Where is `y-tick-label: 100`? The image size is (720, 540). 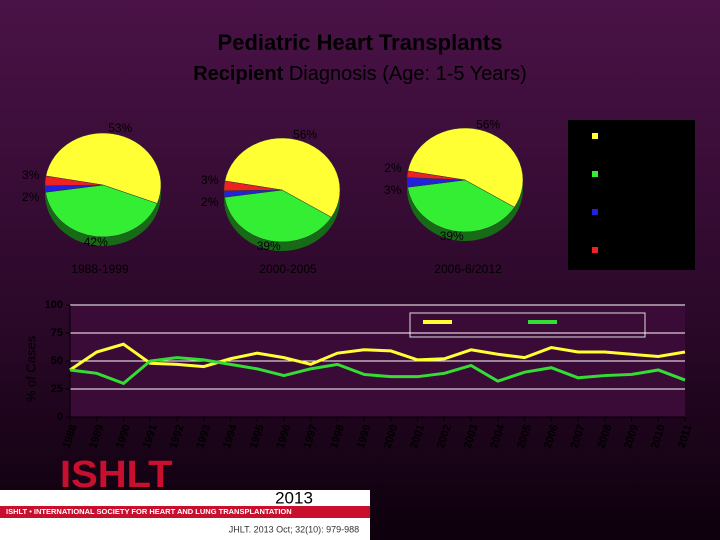
y-tick-label: 100 is located at coordinates (54, 305).